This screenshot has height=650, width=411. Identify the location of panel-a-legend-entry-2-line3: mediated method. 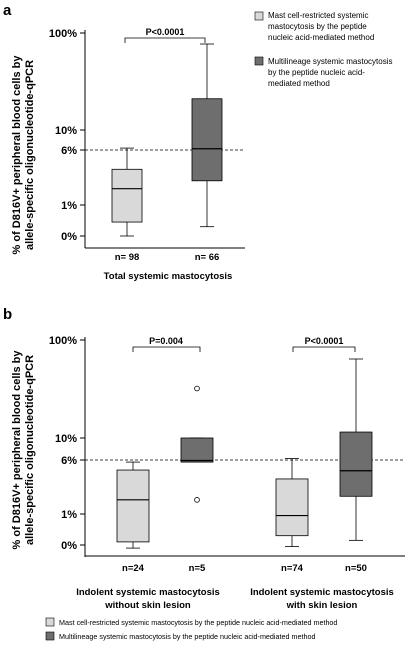
(299, 83).